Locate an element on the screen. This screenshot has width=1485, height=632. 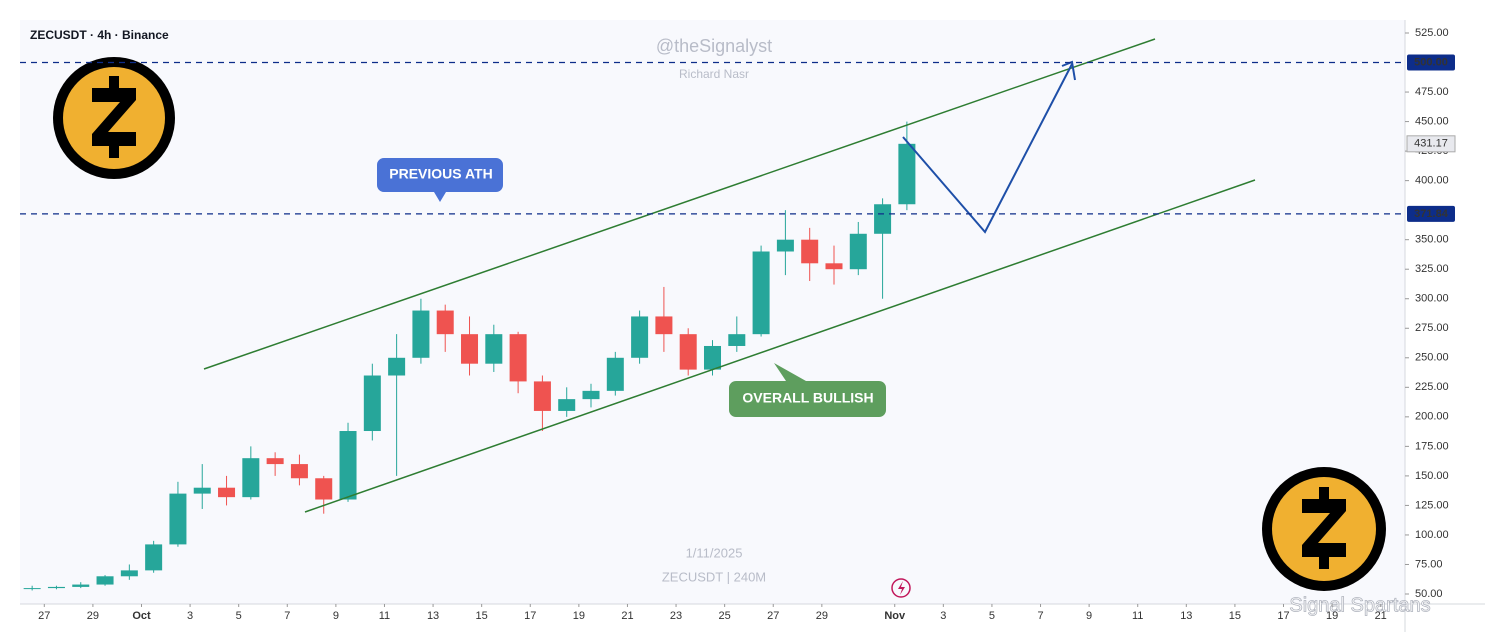
author: Richard Nasr is located at coordinates (714, 74).